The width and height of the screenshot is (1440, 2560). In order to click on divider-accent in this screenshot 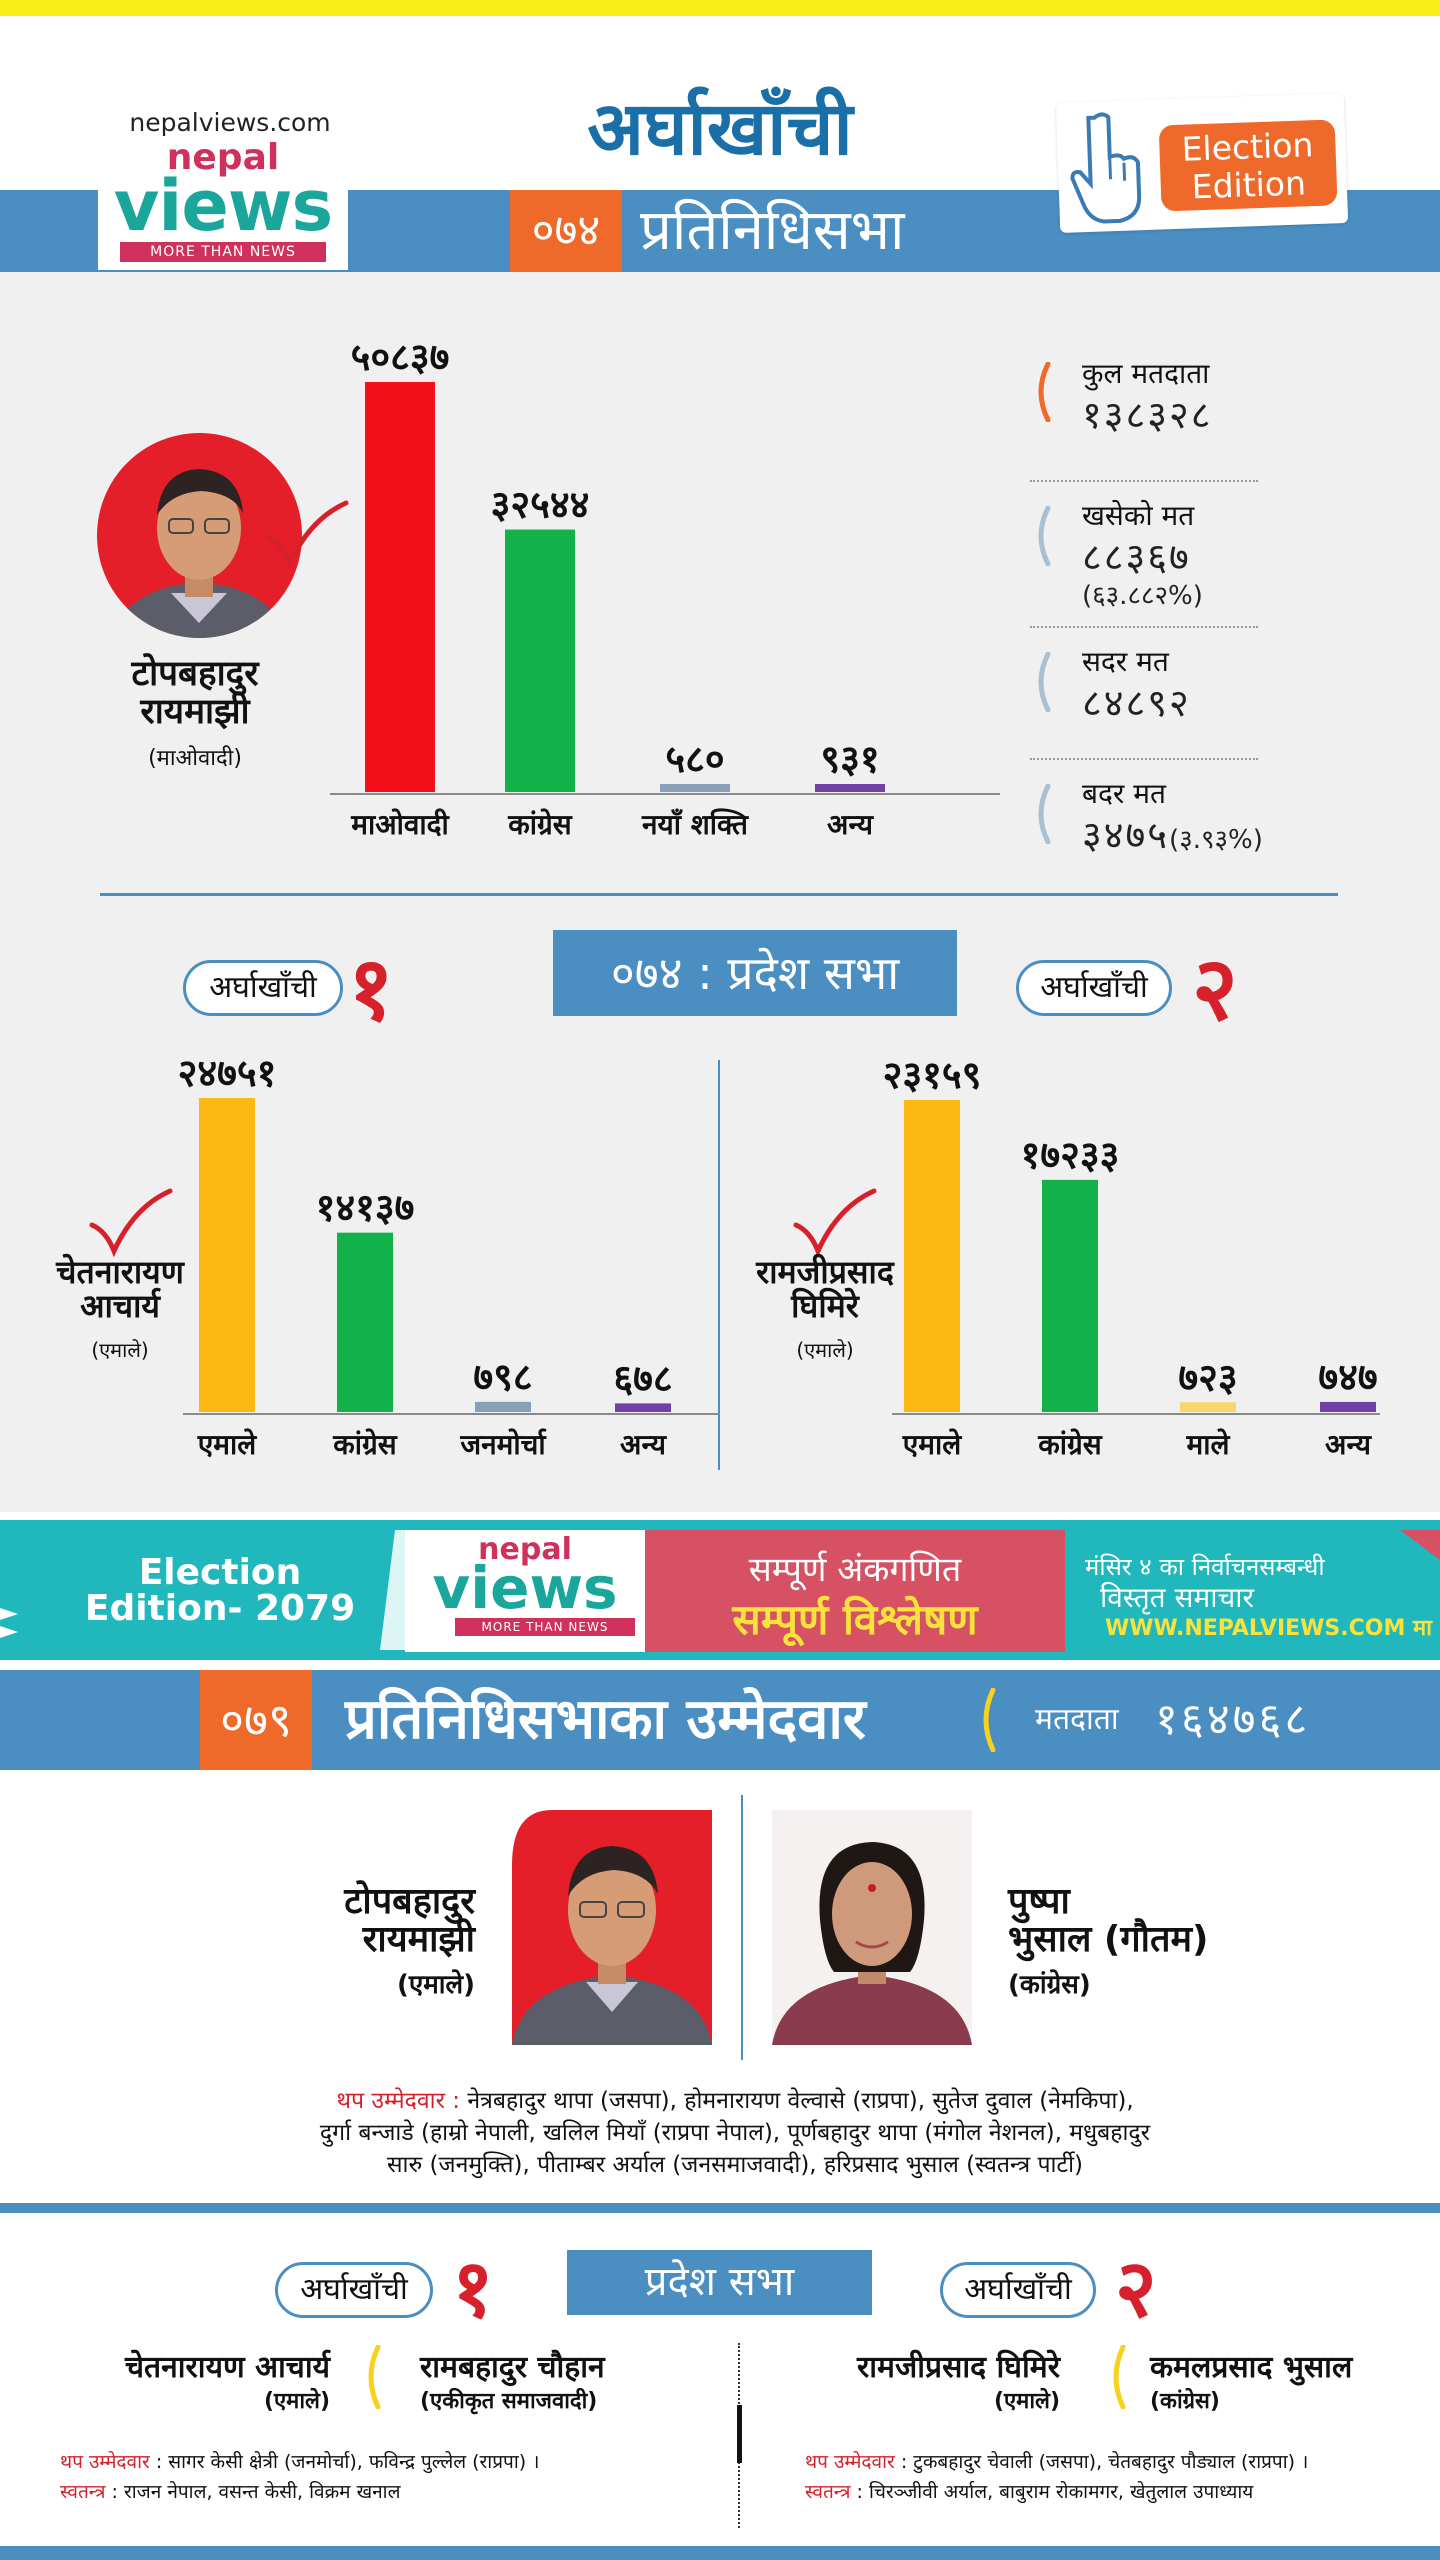, I will do `click(739, 2434)`.